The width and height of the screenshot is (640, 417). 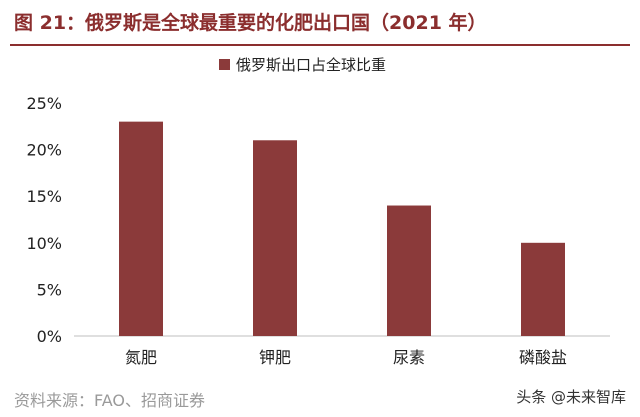 What do you see at coordinates (571, 397) in the screenshot?
I see `watermark: 头条 @未来智库` at bounding box center [571, 397].